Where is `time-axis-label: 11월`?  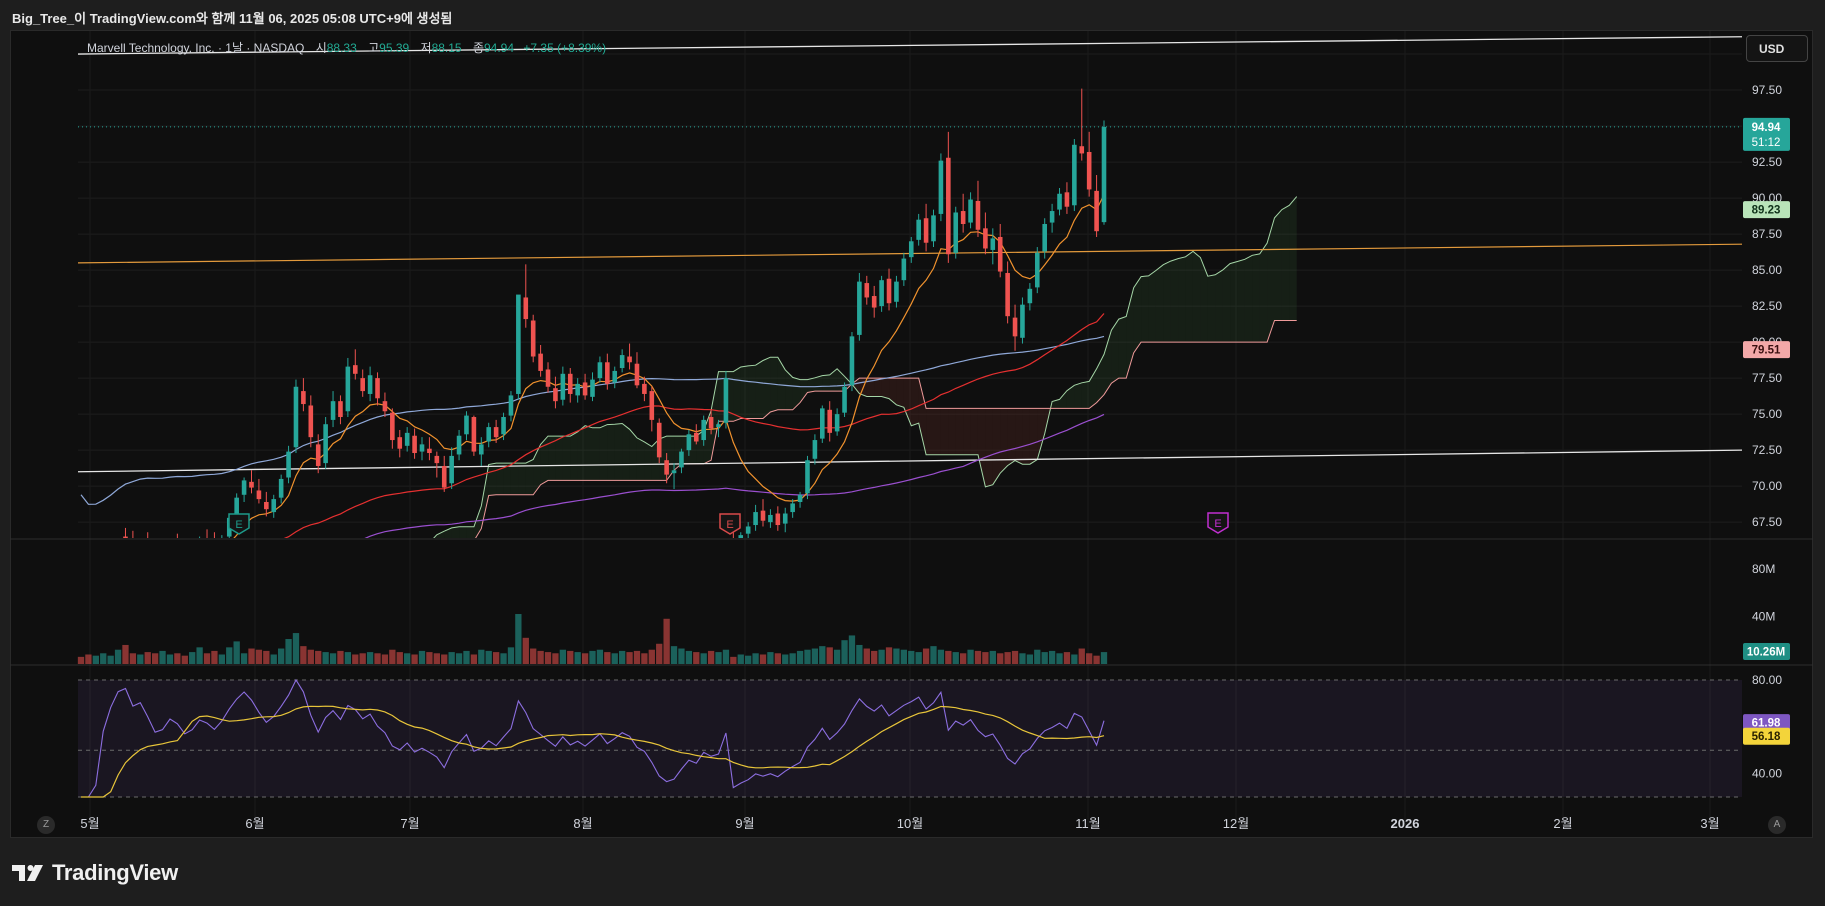
time-axis-label: 11월 is located at coordinates (1087, 823).